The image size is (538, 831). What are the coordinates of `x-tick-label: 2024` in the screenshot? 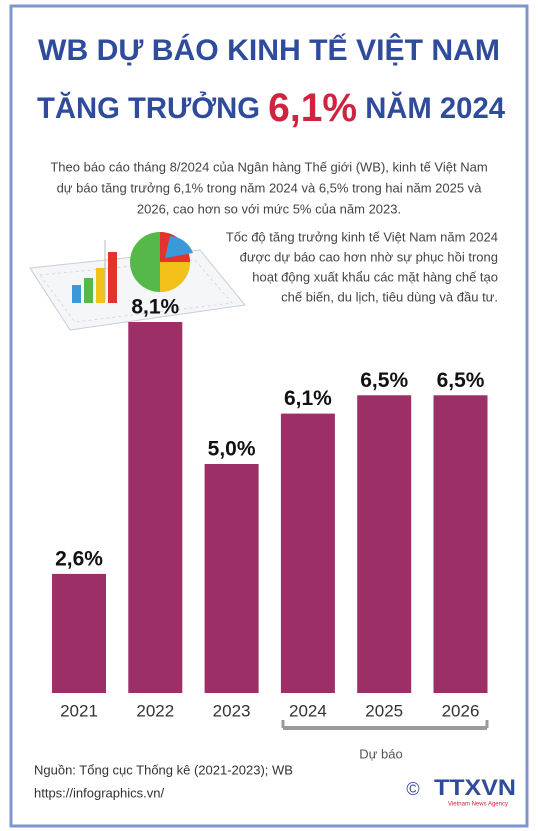 It's located at (308, 710).